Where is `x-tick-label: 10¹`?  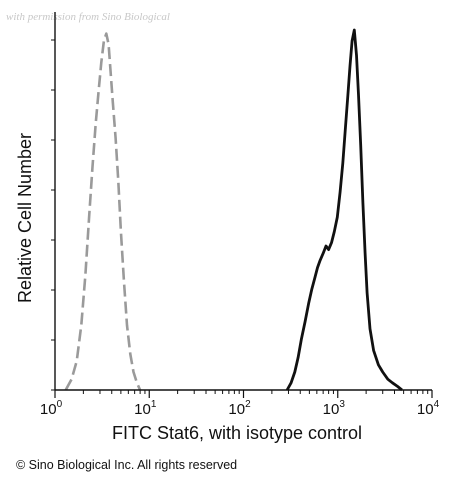
x-tick-label: 10¹ is located at coordinates (145, 408).